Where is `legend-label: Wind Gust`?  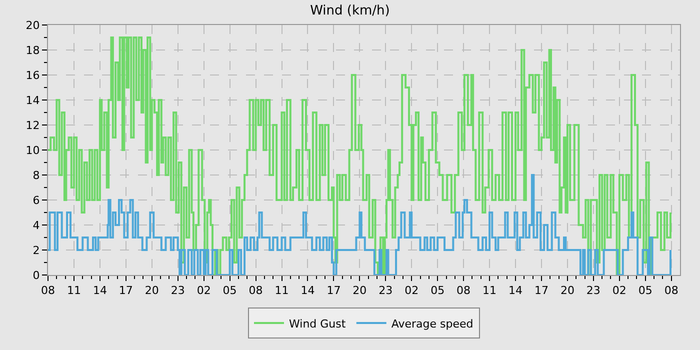 legend-label: Wind Gust is located at coordinates (317, 323).